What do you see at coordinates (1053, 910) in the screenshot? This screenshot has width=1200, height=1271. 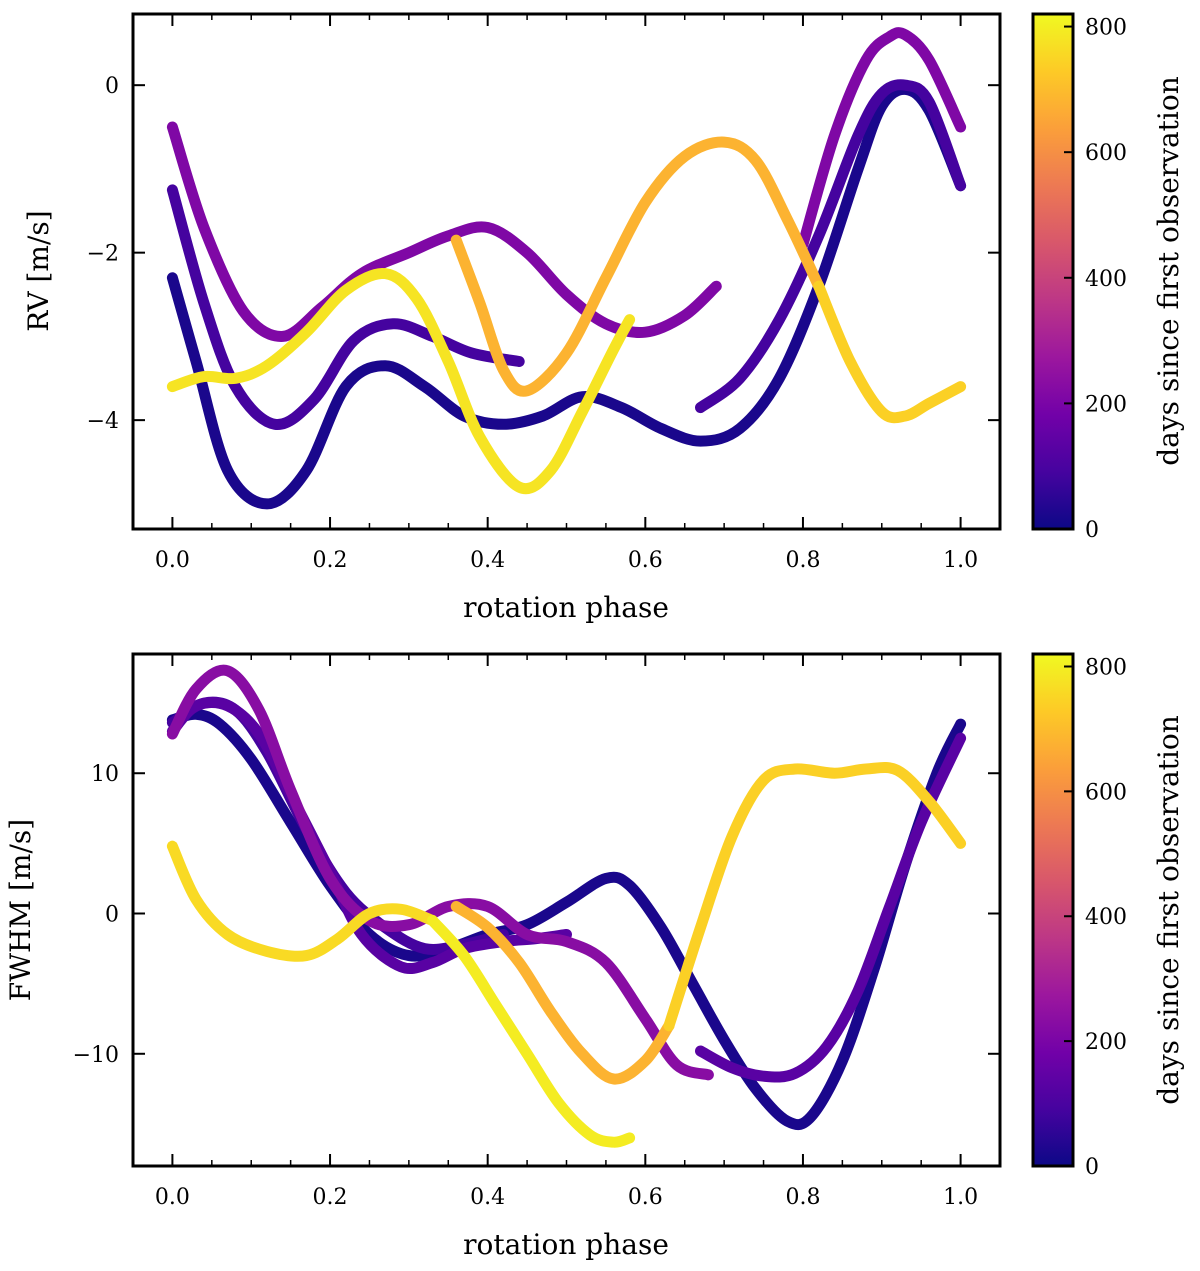 I see `fwhm-colorbar` at bounding box center [1053, 910].